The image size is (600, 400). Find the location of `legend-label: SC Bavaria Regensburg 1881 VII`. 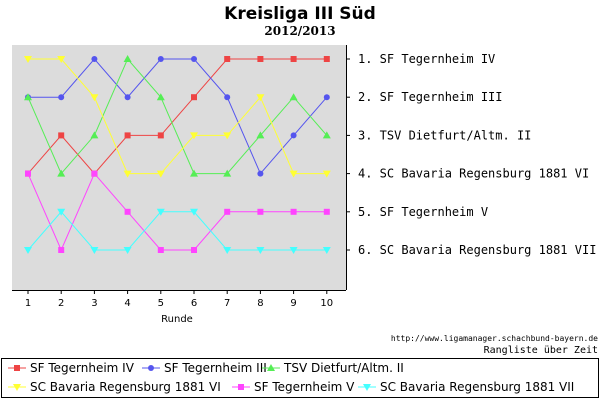

legend-label: SC Bavaria Regensburg 1881 VII is located at coordinates (477, 387).